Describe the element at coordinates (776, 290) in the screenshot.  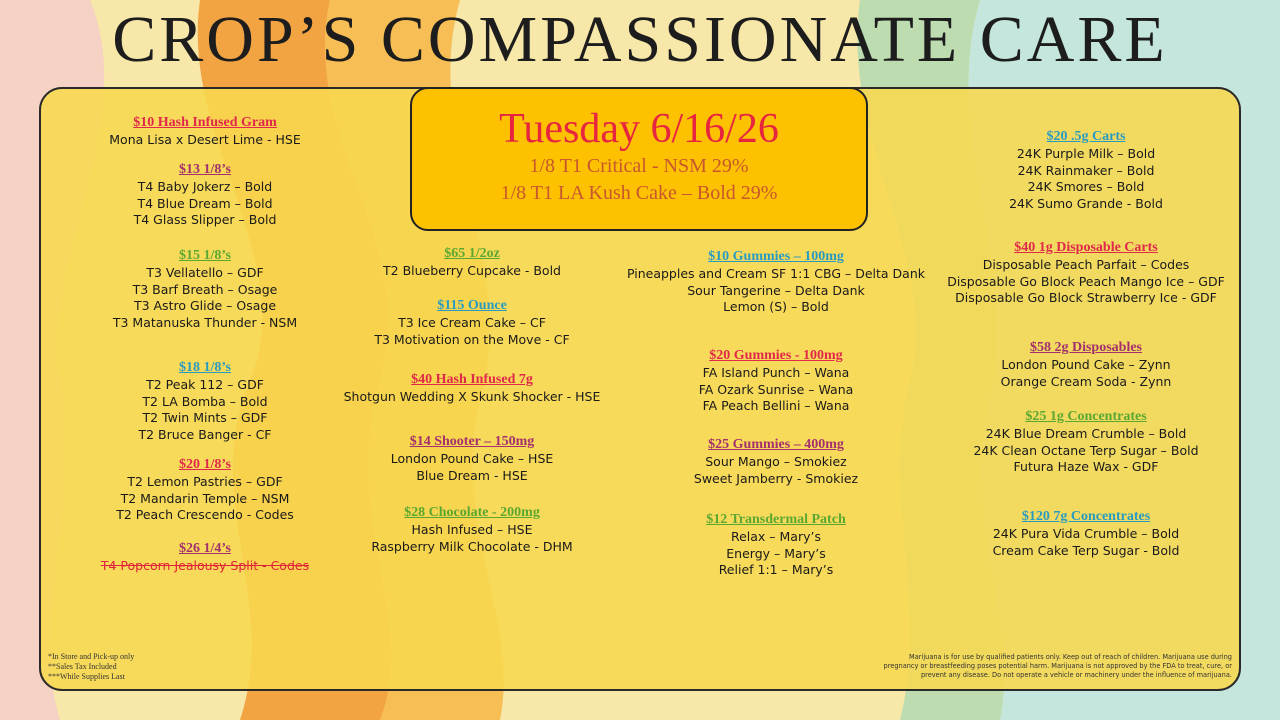
I see `menu-item: Sour Tangerine – Delta Dank` at that location.